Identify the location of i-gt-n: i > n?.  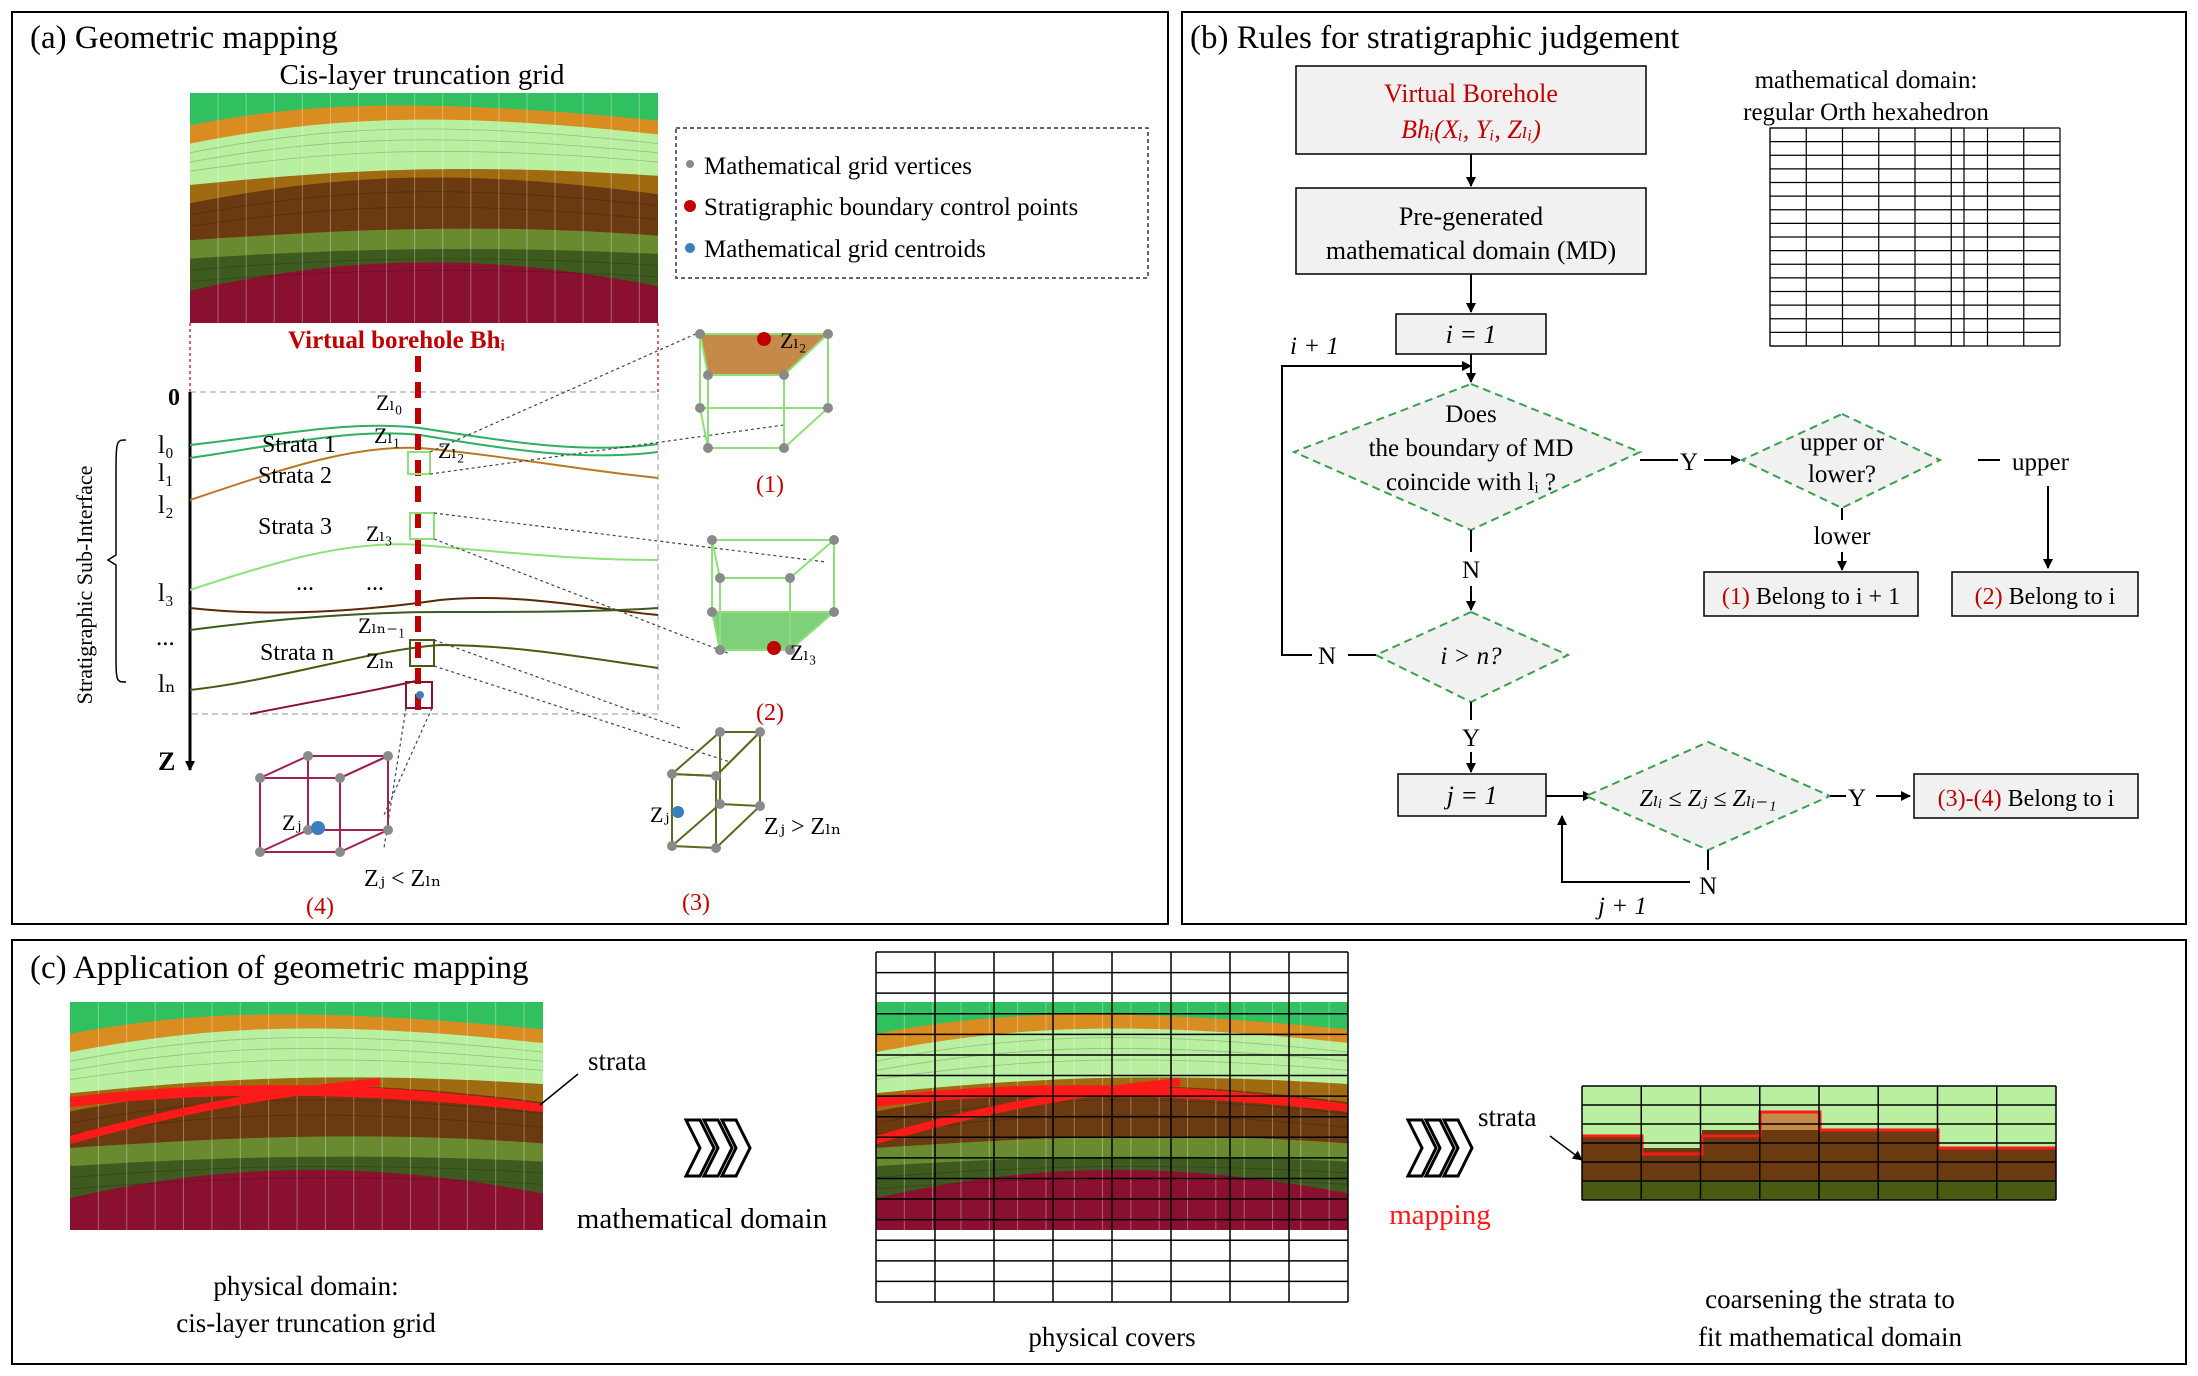
(1471, 656).